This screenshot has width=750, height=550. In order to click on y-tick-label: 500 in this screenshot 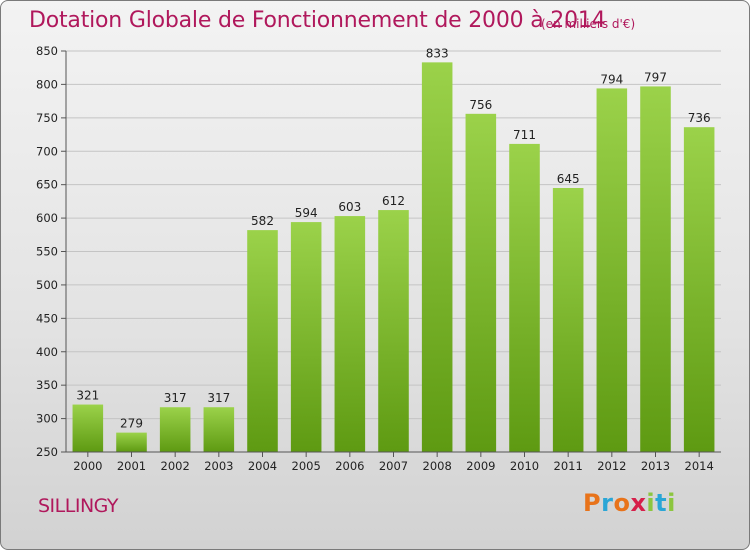, I will do `click(47, 285)`.